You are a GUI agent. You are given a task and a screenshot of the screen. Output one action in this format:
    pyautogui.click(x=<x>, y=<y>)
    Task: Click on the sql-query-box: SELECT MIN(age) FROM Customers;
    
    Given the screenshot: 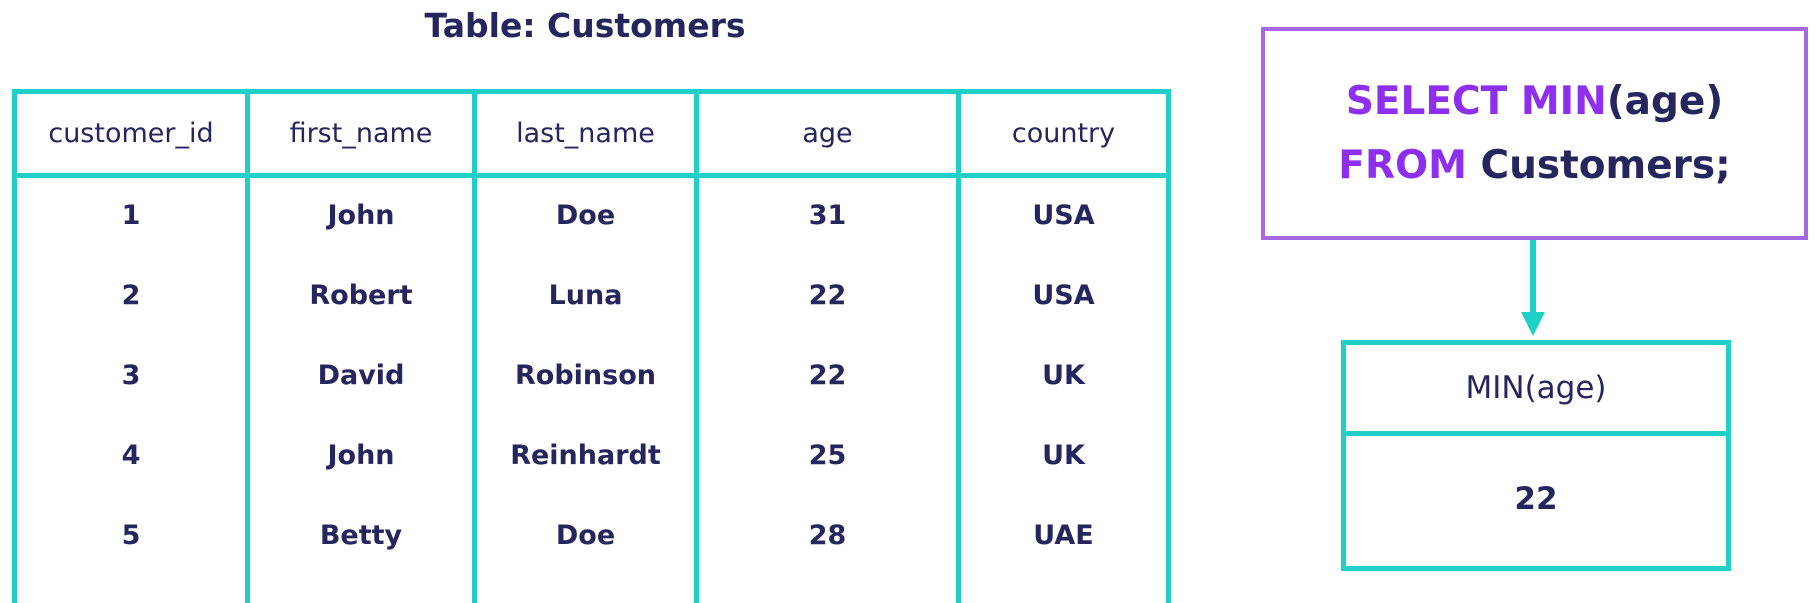 What is the action you would take?
    pyautogui.click(x=1534, y=133)
    